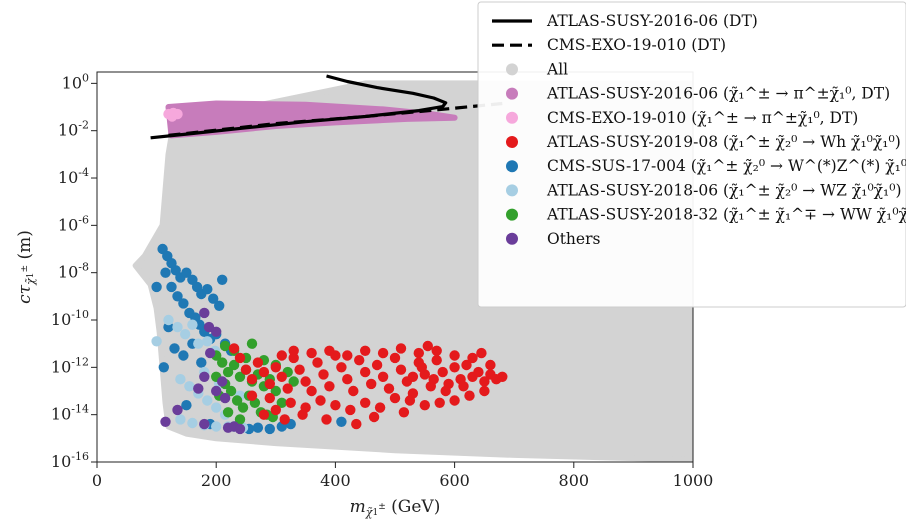 Image resolution: width=906 pixels, height=523 pixels. Describe the element at coordinates (718, 94) in the screenshot. I see `legend-label-atlas_dt: ATLAS-SUSY-2016-06 (χ̃₁^± → π^±χ̃₁⁰, DT)` at that location.